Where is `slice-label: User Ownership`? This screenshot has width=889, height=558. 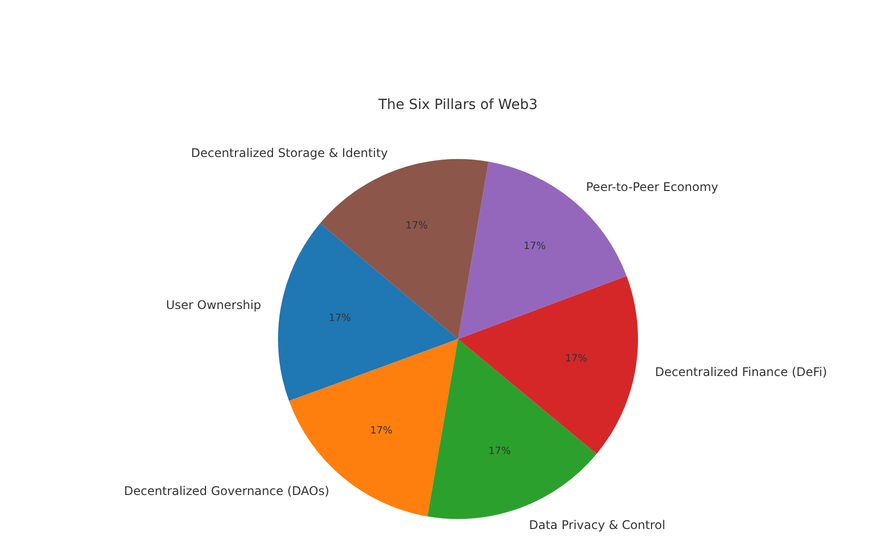 slice-label: User Ownership is located at coordinates (214, 305).